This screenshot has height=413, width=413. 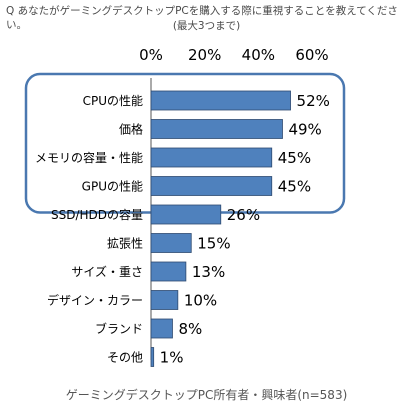 What do you see at coordinates (112, 187) in the screenshot?
I see `category-label: GPUの性能` at bounding box center [112, 187].